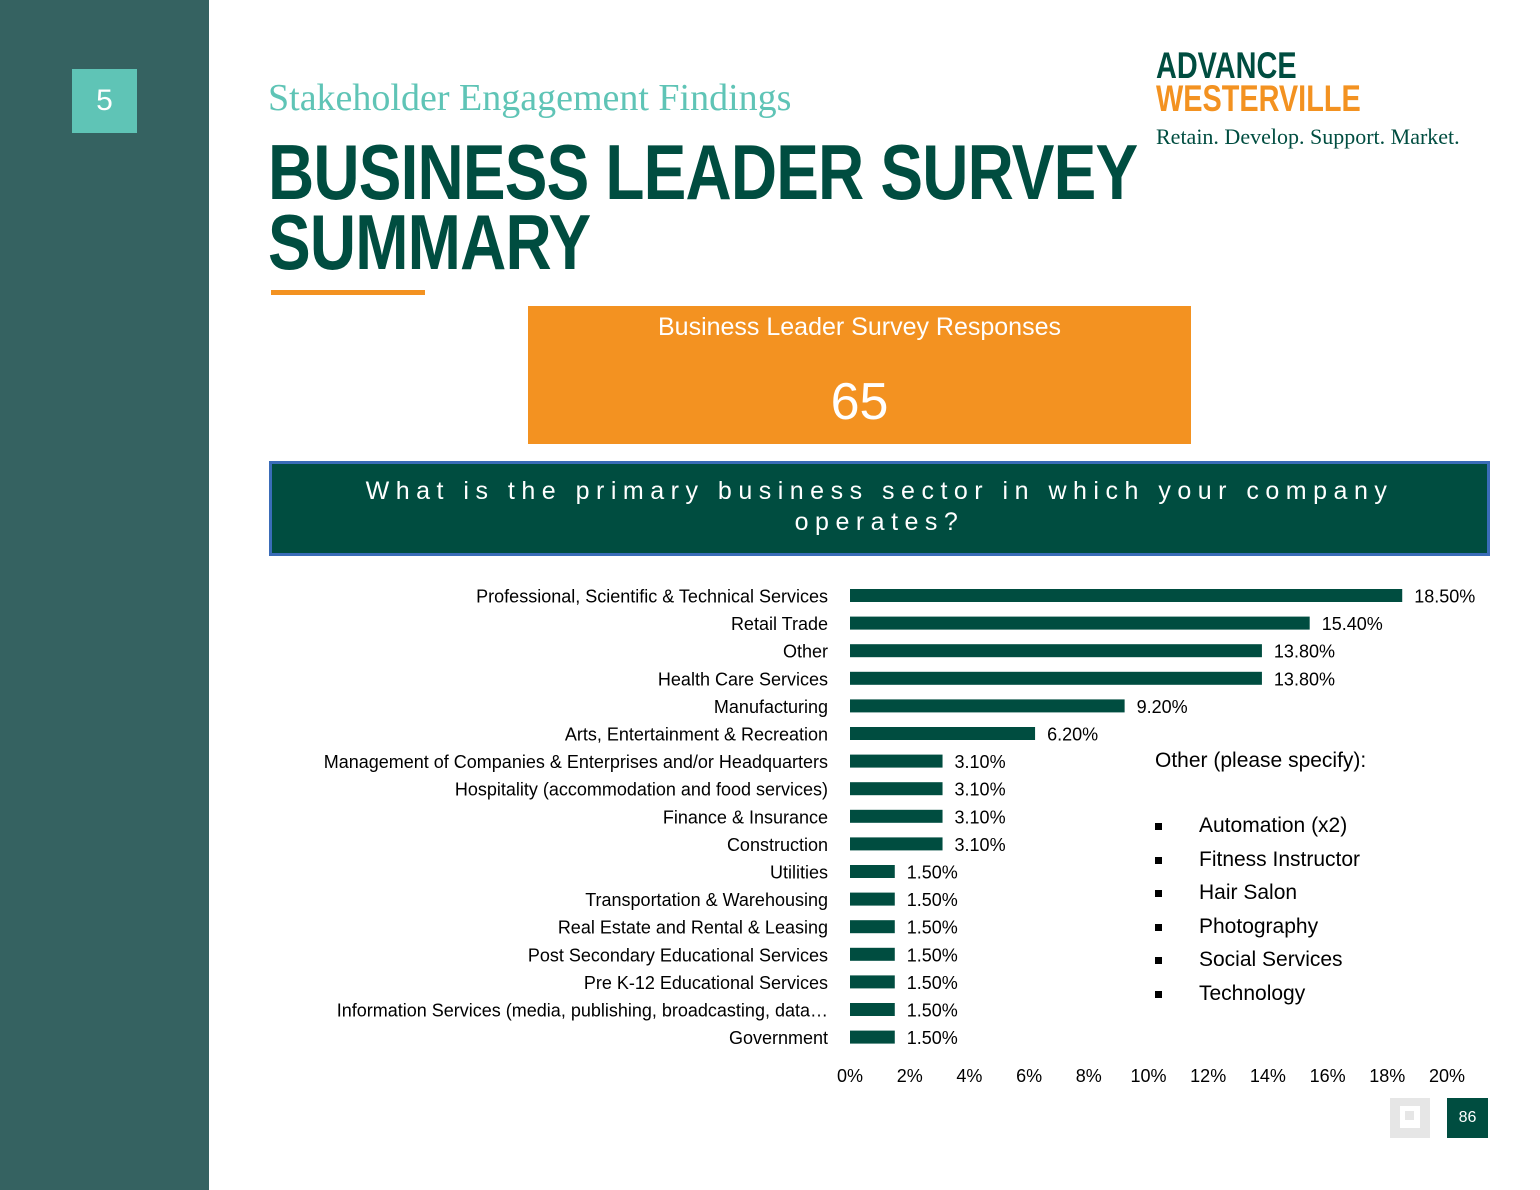 This screenshot has height=1190, width=1540. What do you see at coordinates (1328, 1076) in the screenshot?
I see `x-tick-label: 16%` at bounding box center [1328, 1076].